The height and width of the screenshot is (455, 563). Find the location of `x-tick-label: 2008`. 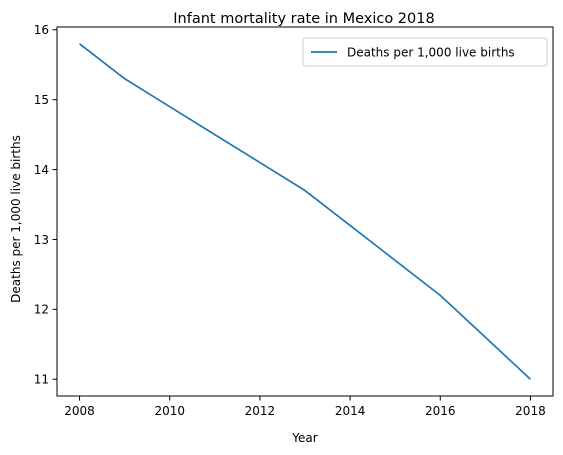

x-tick-label: 2008 is located at coordinates (79, 411).